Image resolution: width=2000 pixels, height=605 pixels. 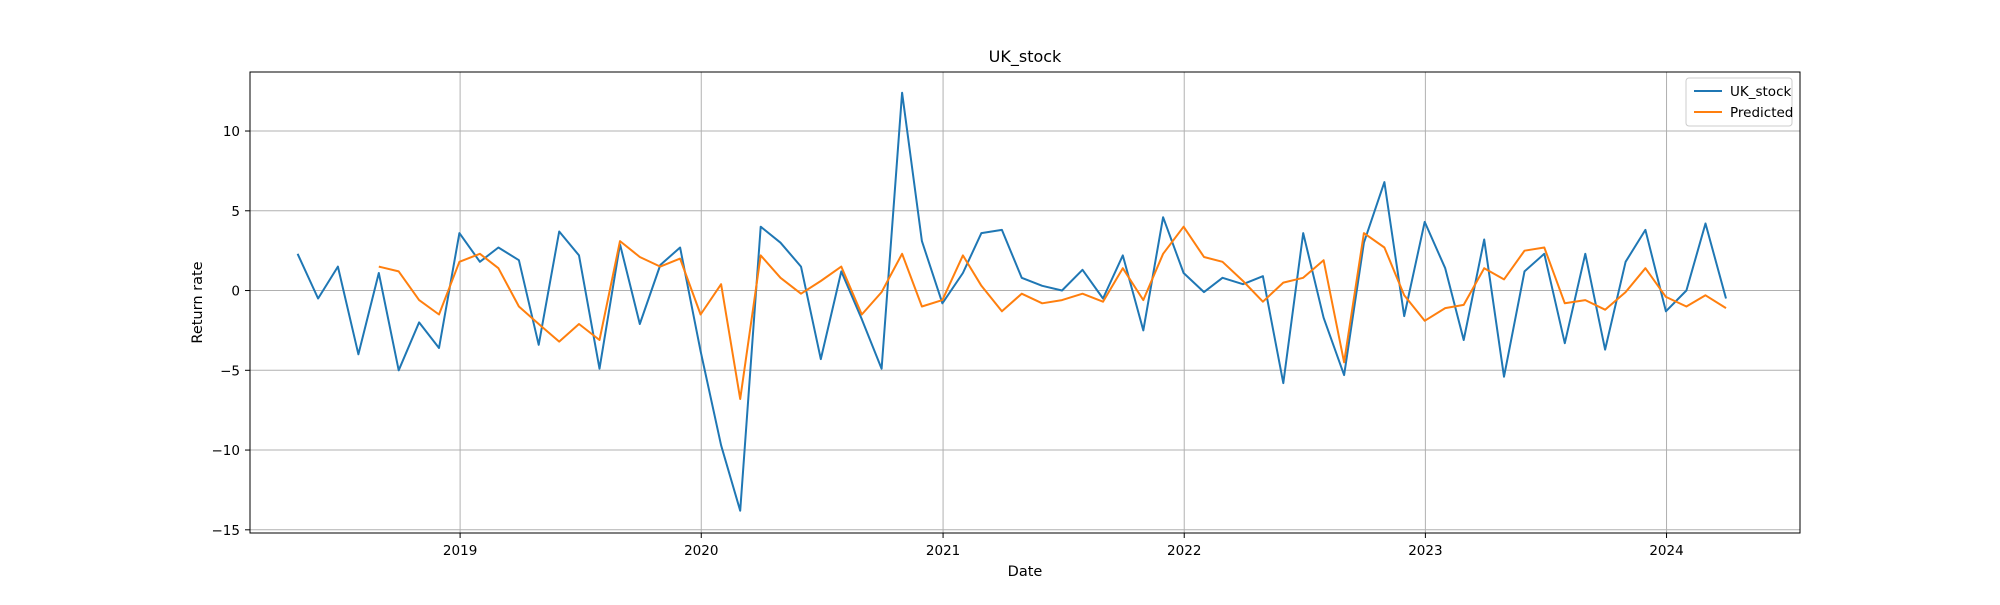 I want to click on legend: UK_stock Predicted, so click(x=1739, y=102).